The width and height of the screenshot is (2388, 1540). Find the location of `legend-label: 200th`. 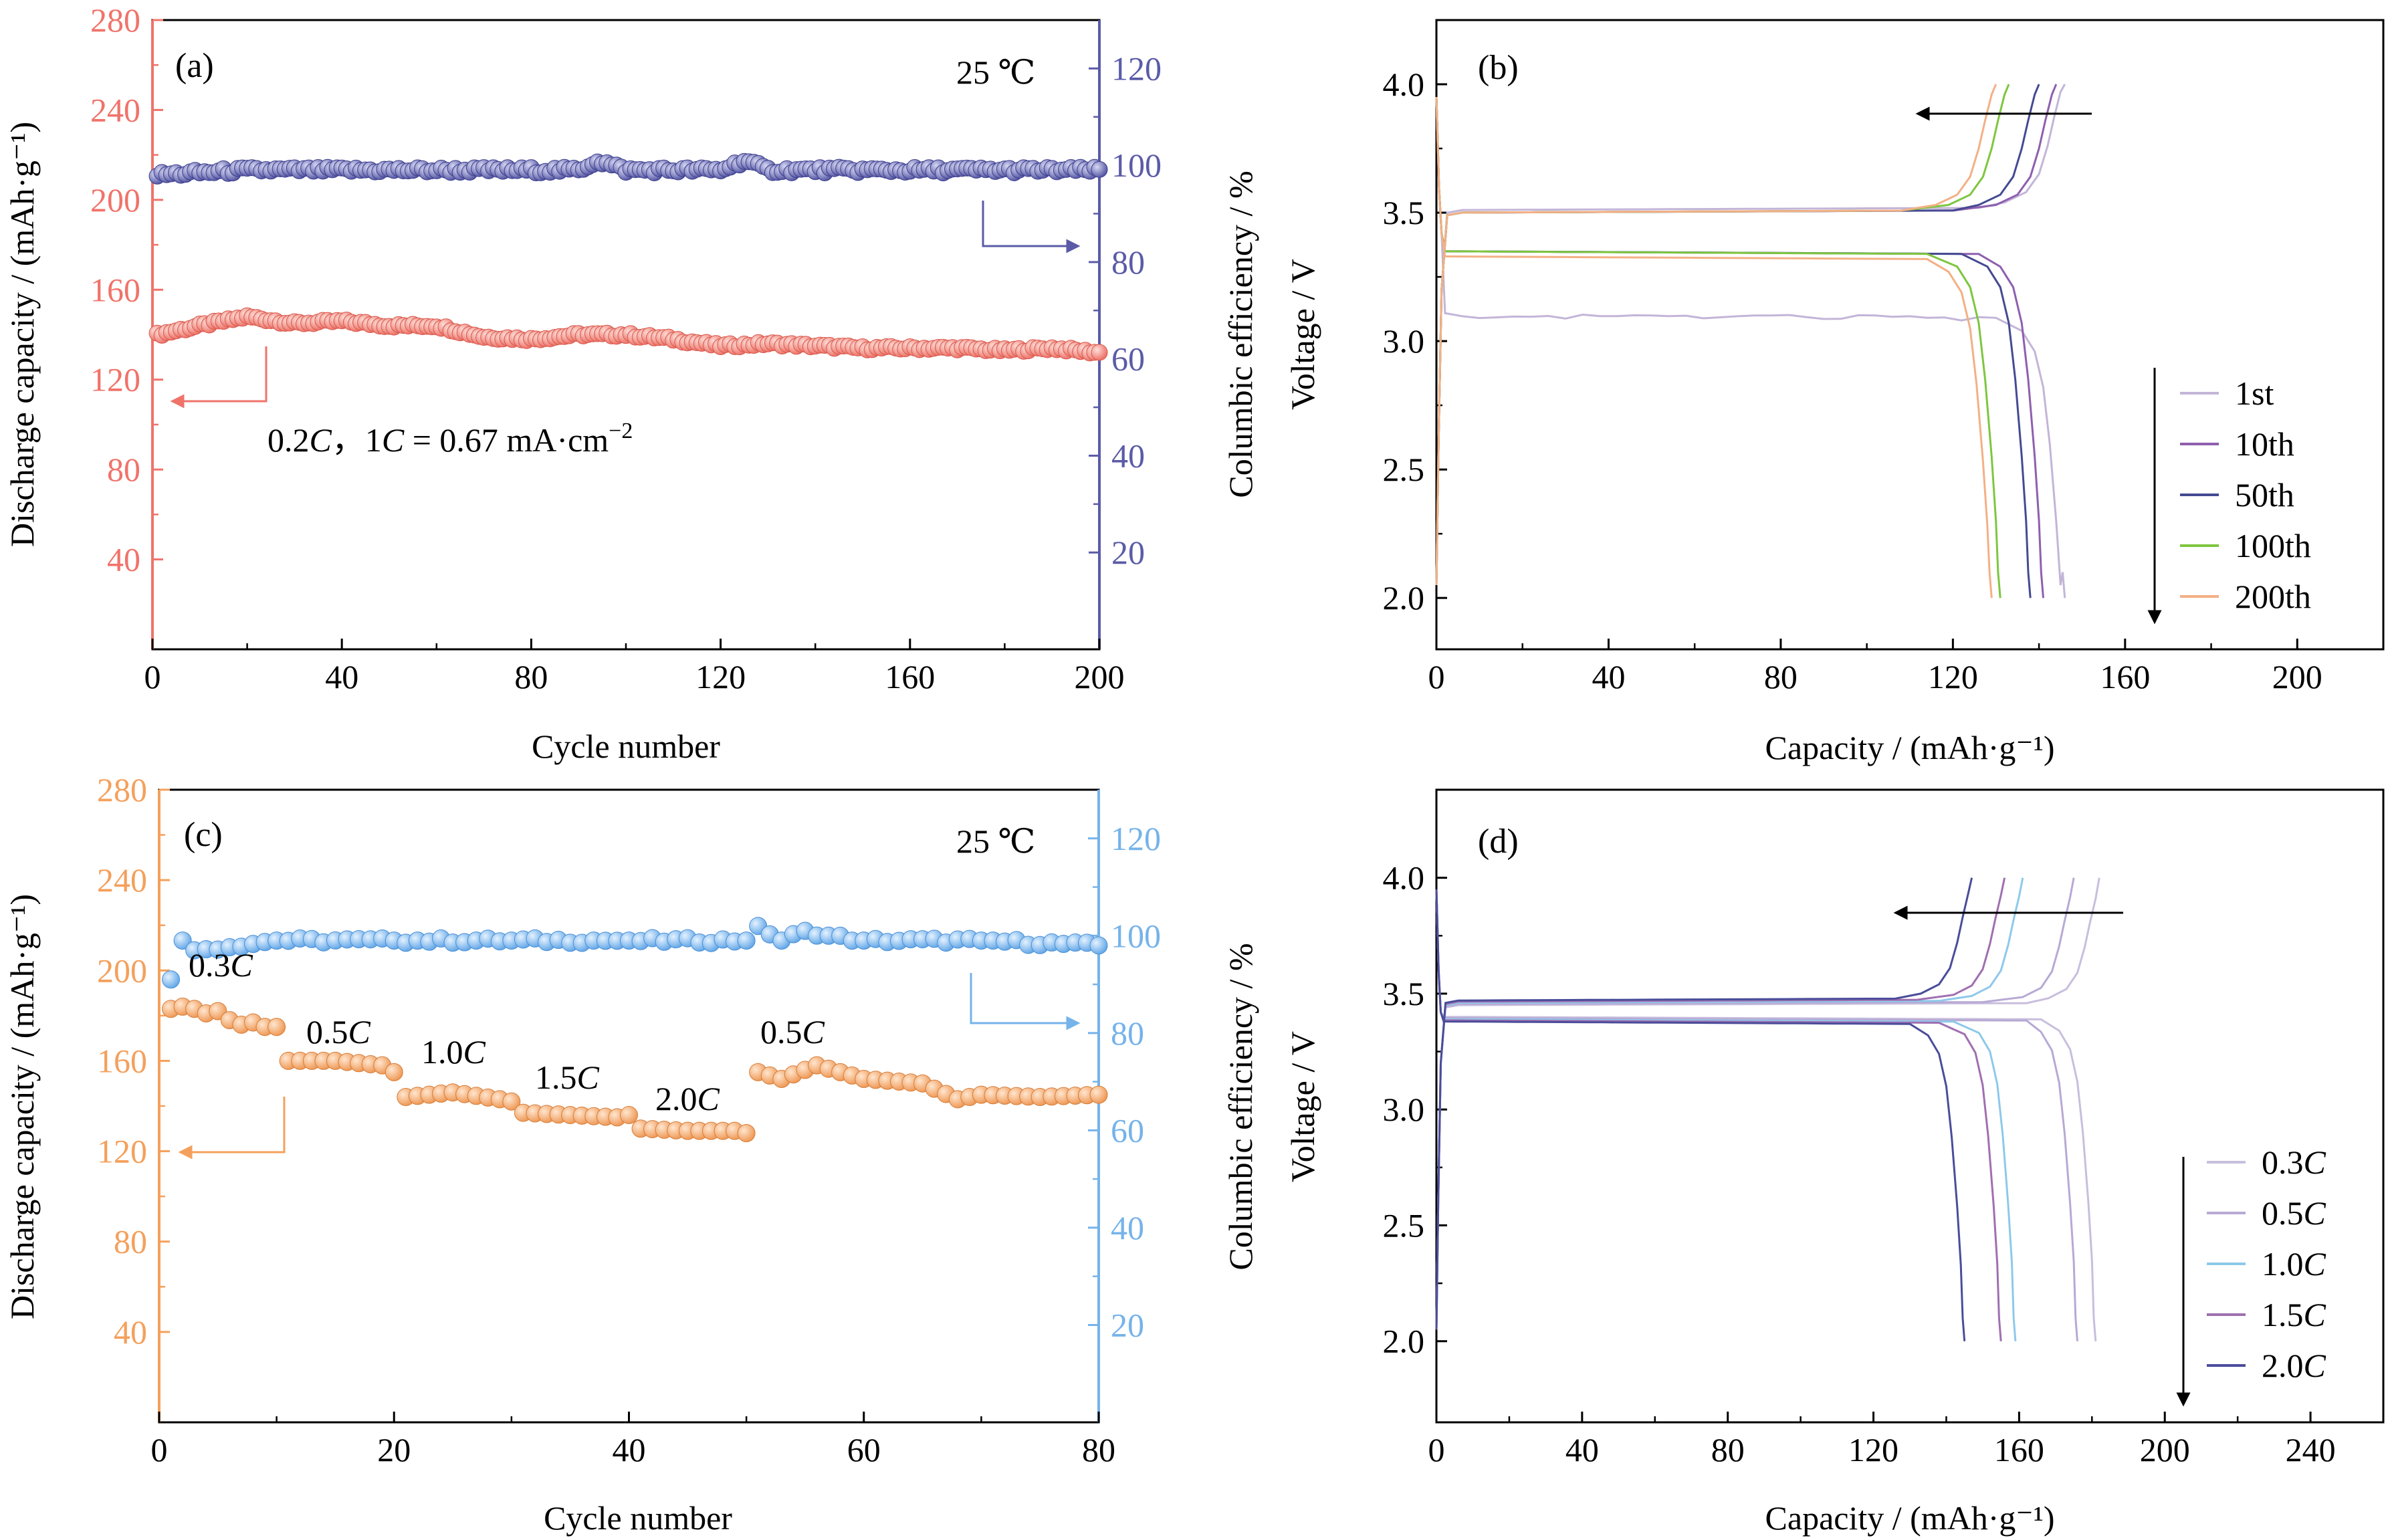

legend-label: 200th is located at coordinates (2273, 596).